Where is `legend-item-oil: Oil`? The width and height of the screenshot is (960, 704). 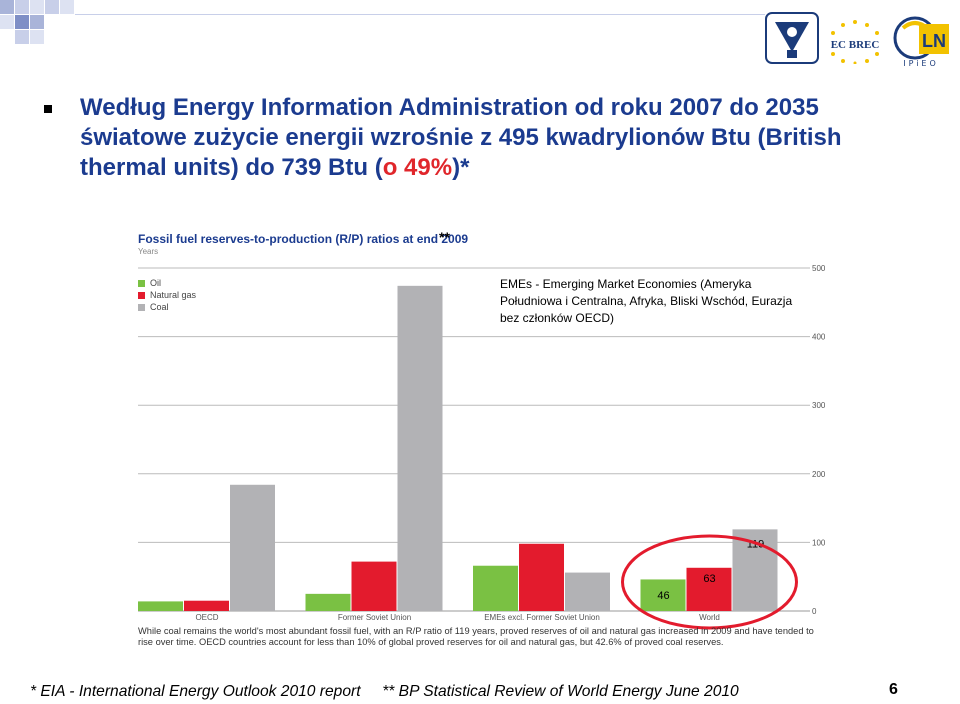 legend-item-oil: Oil is located at coordinates (167, 283).